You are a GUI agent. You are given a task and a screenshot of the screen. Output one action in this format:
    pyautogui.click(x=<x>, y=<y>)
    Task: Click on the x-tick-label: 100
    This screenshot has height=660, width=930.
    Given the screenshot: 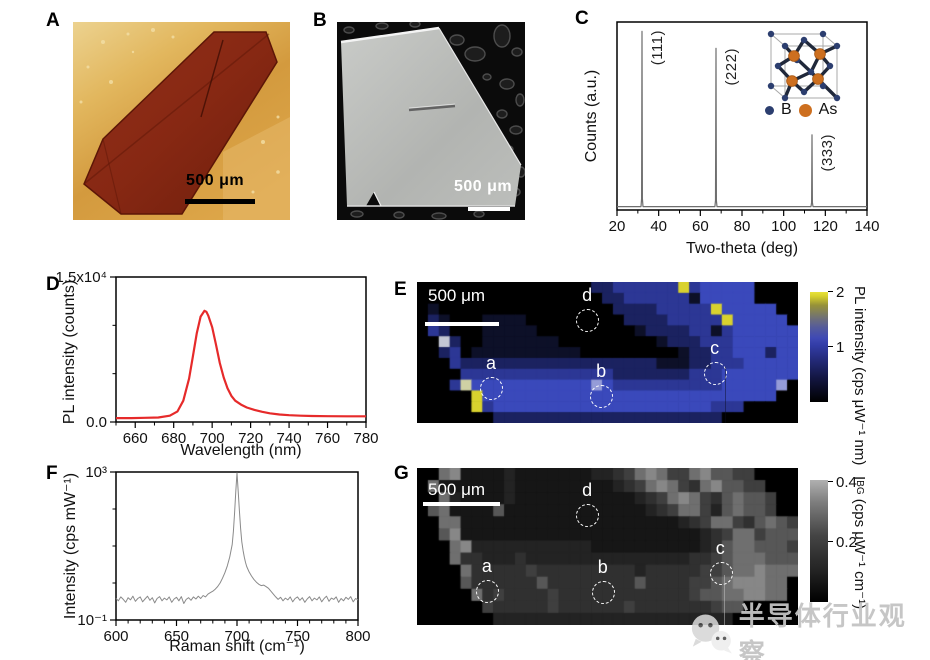 What is the action you would take?
    pyautogui.click(x=783, y=226)
    